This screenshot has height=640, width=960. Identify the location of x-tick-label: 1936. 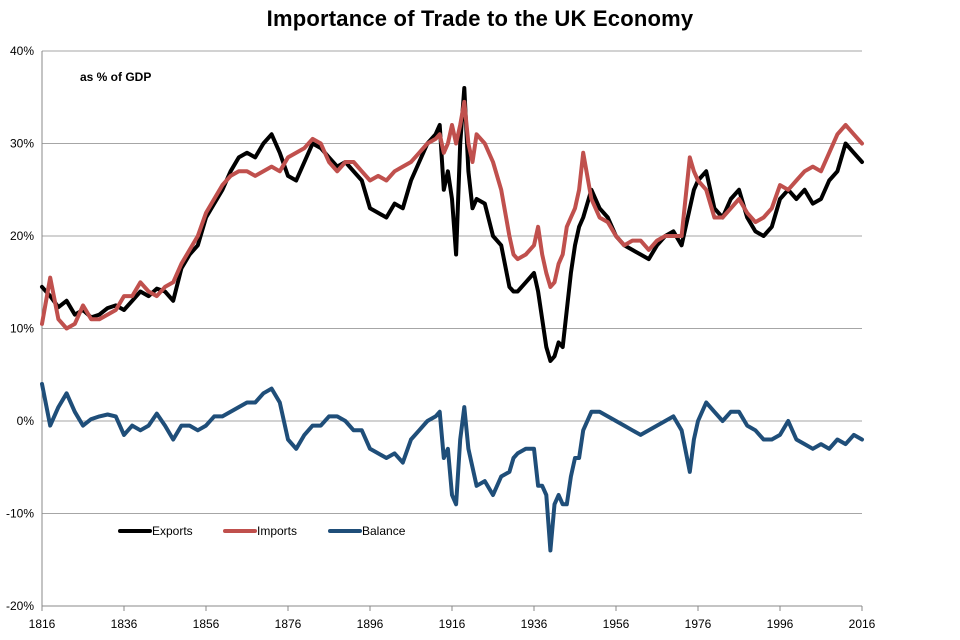
(534, 624).